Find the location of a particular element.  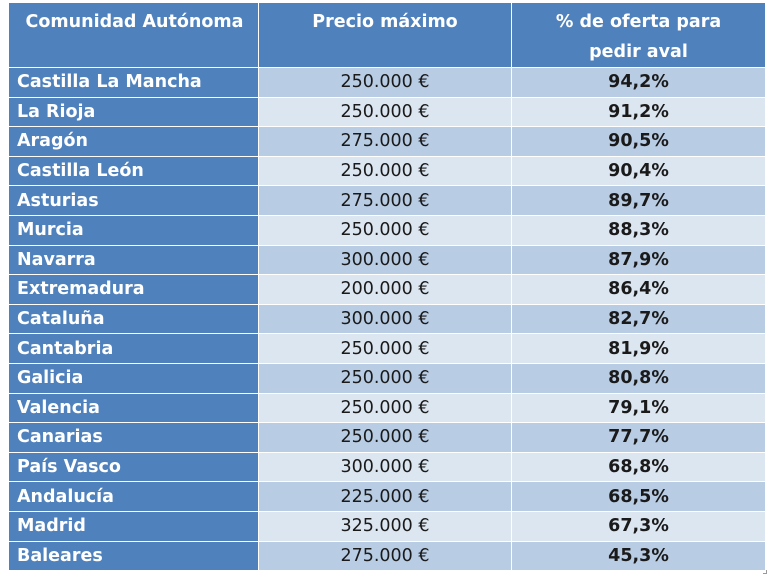

region-cell: Cantabria is located at coordinates (133, 348).